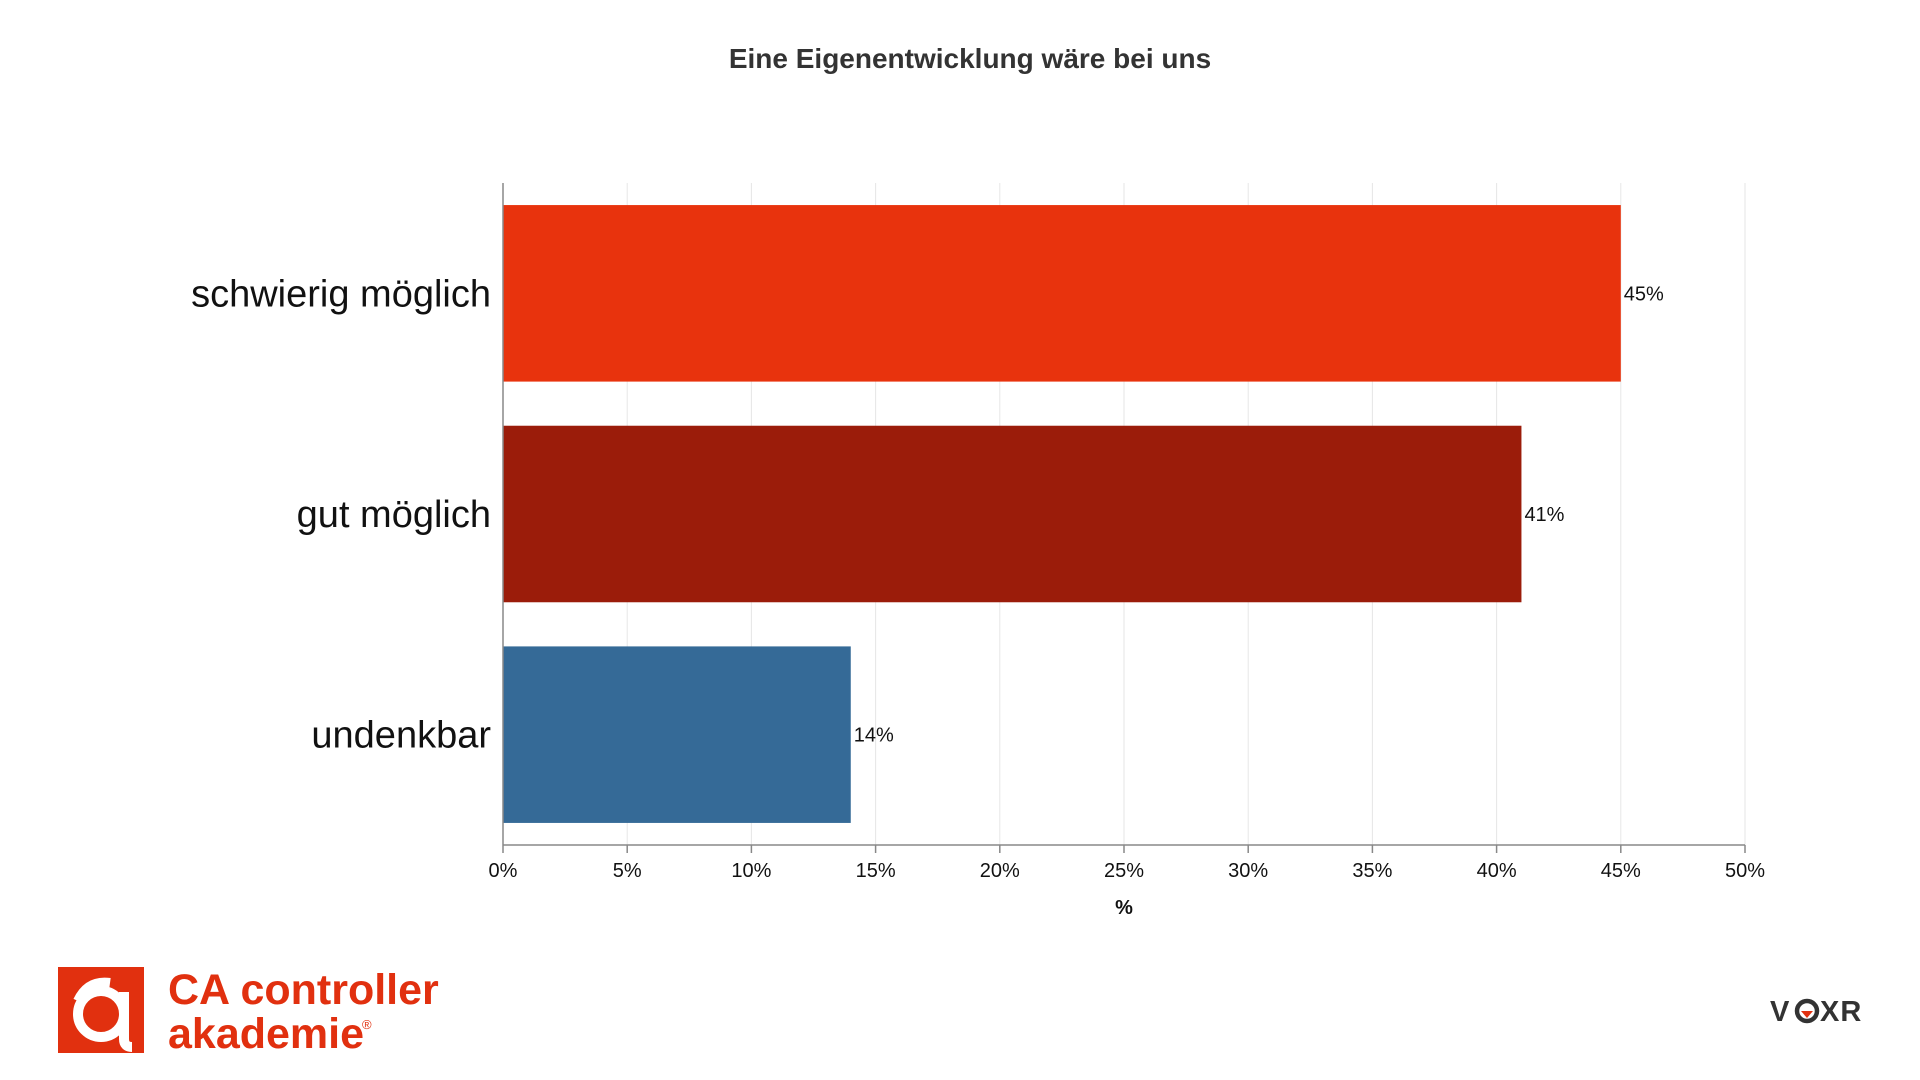 Image resolution: width=1920 pixels, height=1080 pixels. What do you see at coordinates (1780, 1012) in the screenshot?
I see `voxr-letter-v: V` at bounding box center [1780, 1012].